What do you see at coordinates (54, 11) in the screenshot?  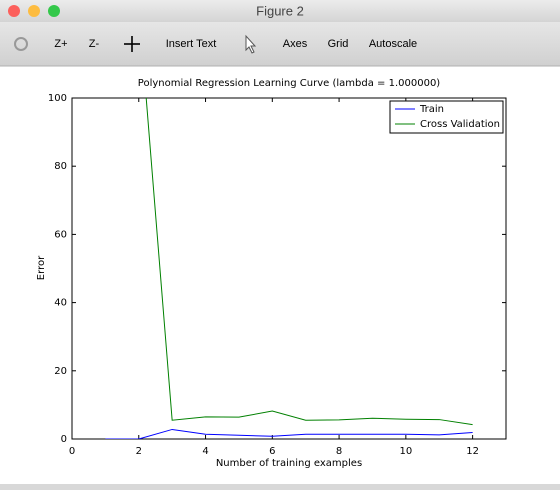 I see `zoom-button` at bounding box center [54, 11].